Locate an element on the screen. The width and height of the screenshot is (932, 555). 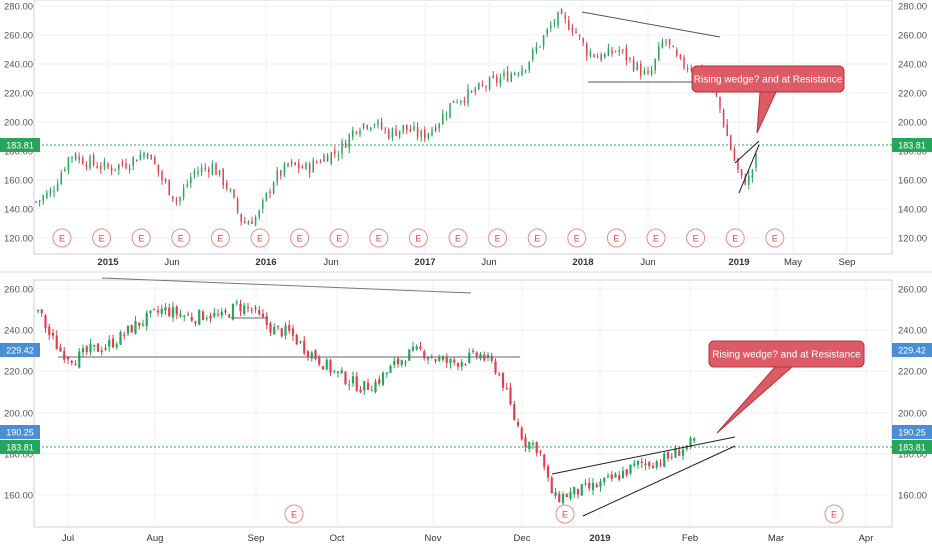
x-tick-label: Feb is located at coordinates (690, 538).